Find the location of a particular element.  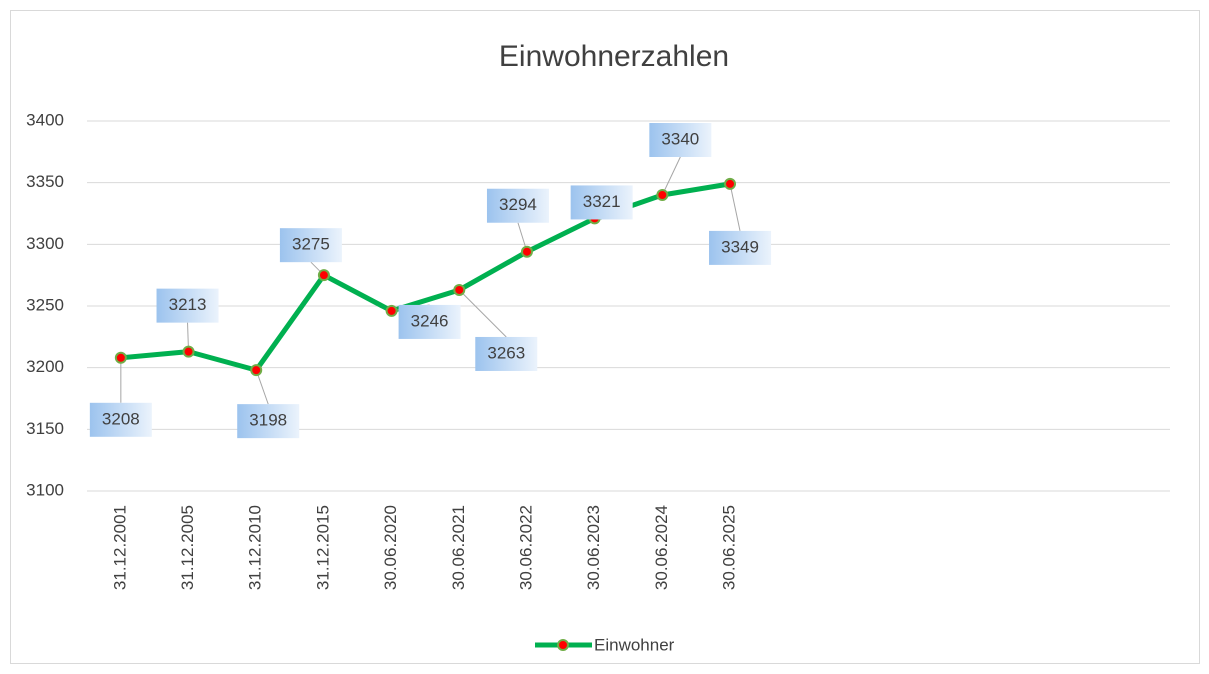

data-label: 3340 is located at coordinates (680, 138).